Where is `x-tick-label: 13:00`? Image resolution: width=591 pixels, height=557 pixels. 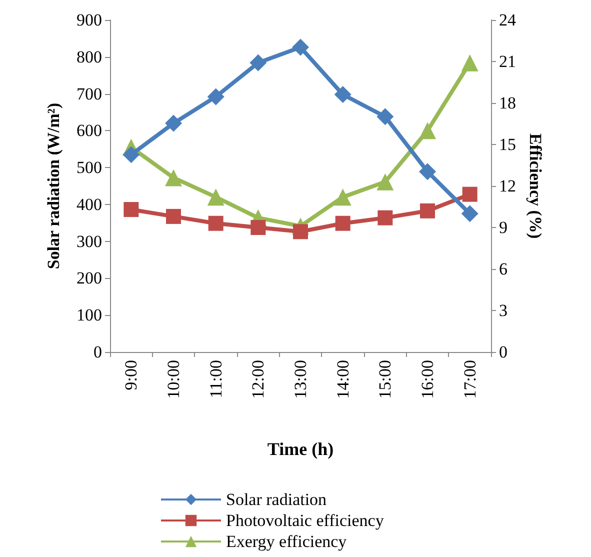 x-tick-label: 13:00 is located at coordinates (300, 379).